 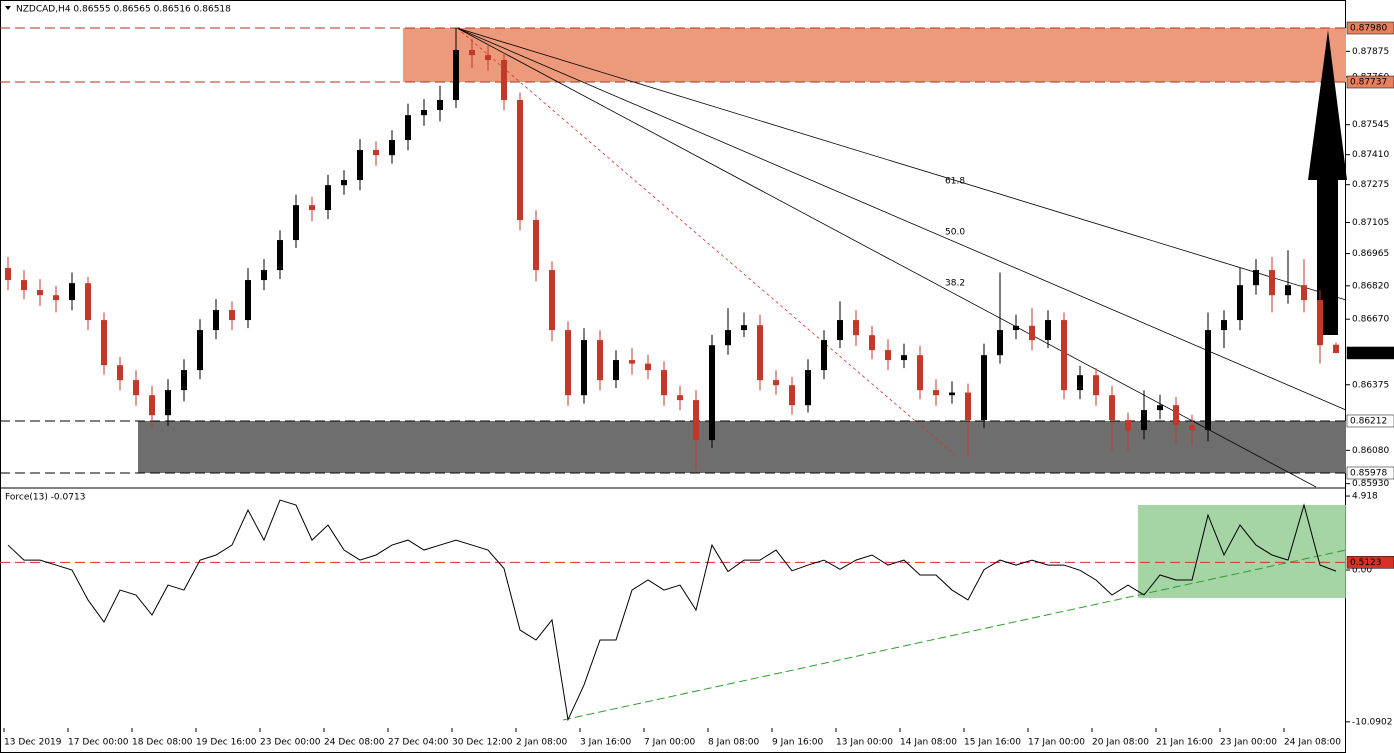 What do you see at coordinates (992, 743) in the screenshot?
I see `x-tick-label: 15 Jan 16:00` at bounding box center [992, 743].